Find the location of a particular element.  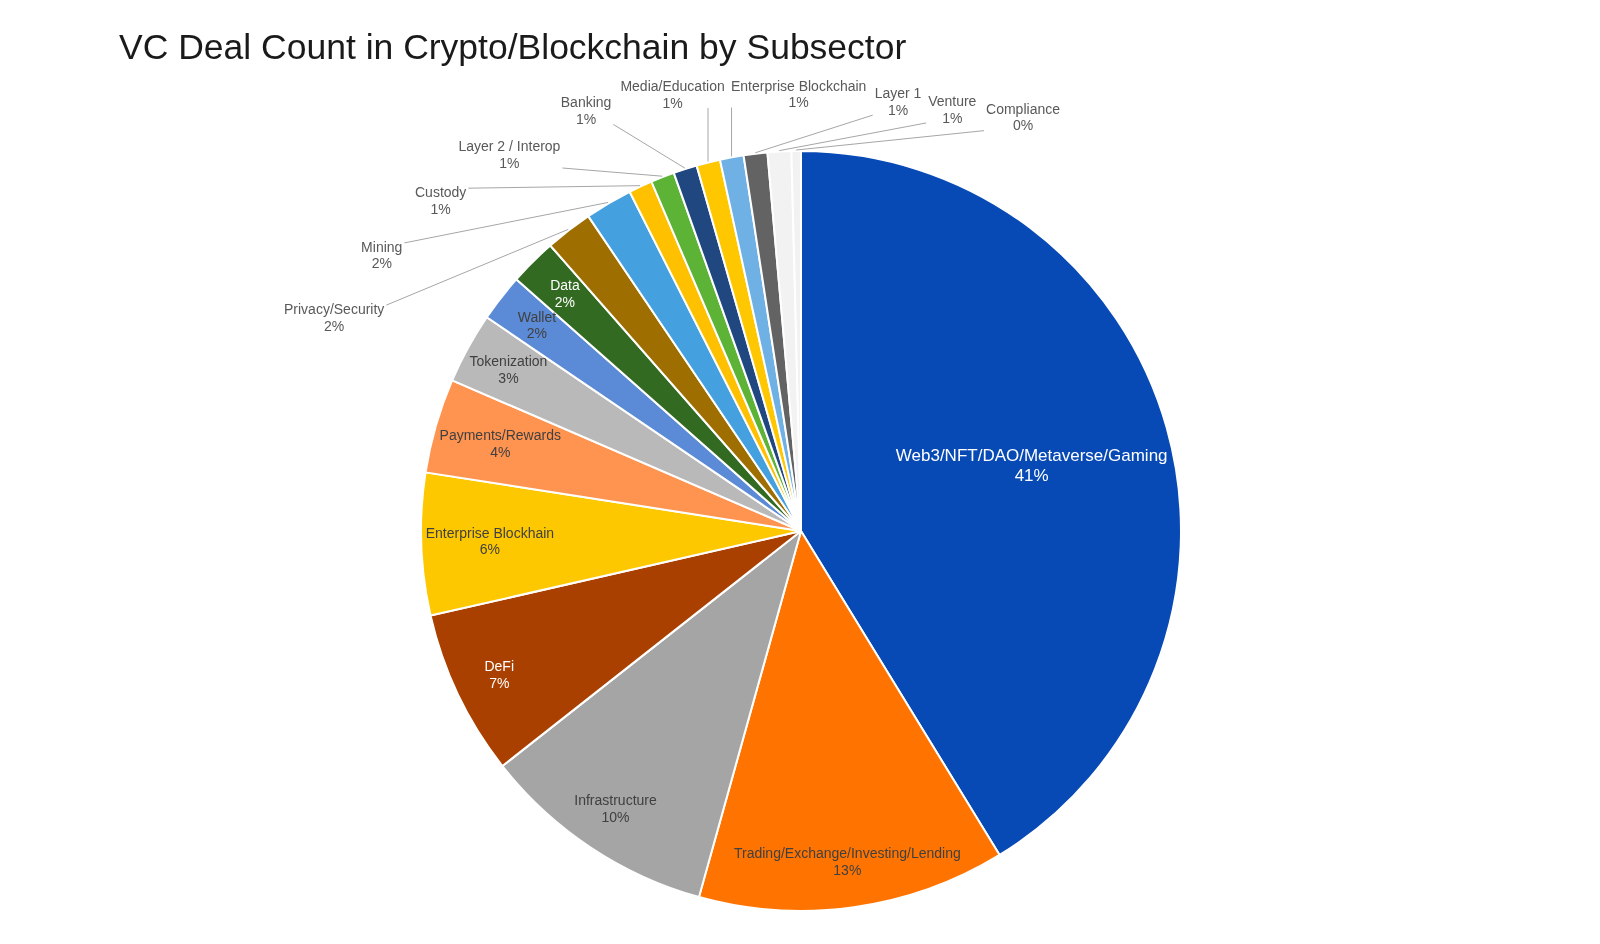

slice-label: Wallet is located at coordinates (537, 316).